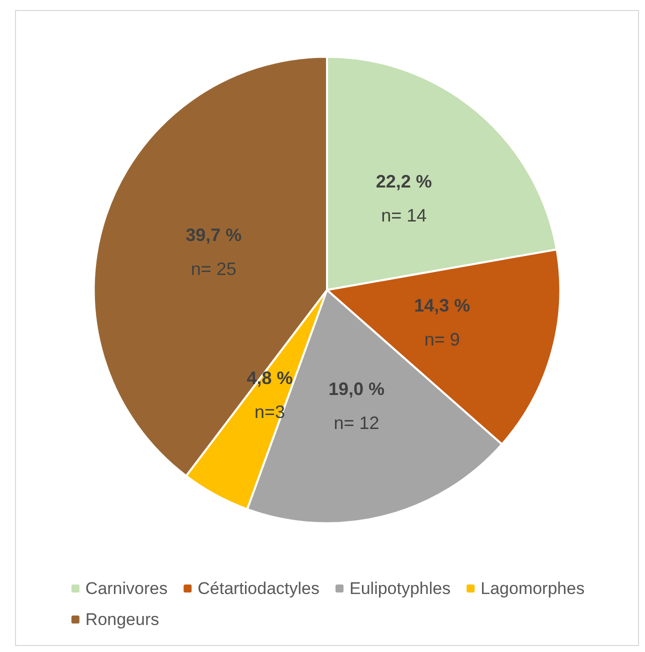 The width and height of the screenshot is (645, 652). I want to click on data-label: 14,3 % n= 9, so click(442, 322).